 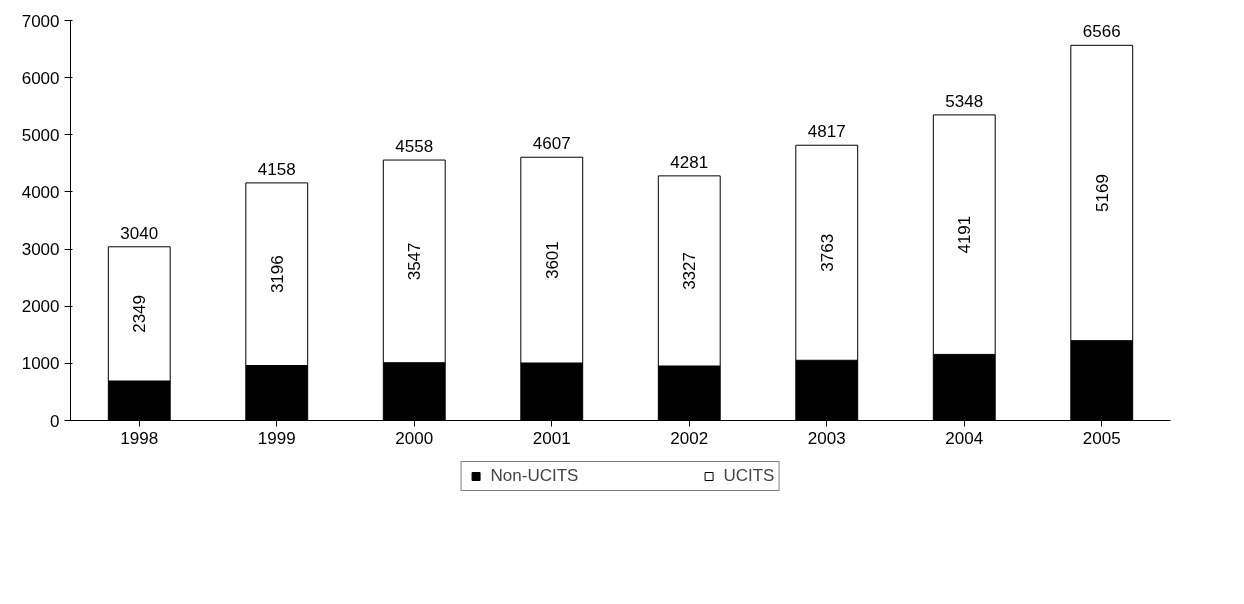 What do you see at coordinates (689, 162) in the screenshot?
I see `total-label: 4281` at bounding box center [689, 162].